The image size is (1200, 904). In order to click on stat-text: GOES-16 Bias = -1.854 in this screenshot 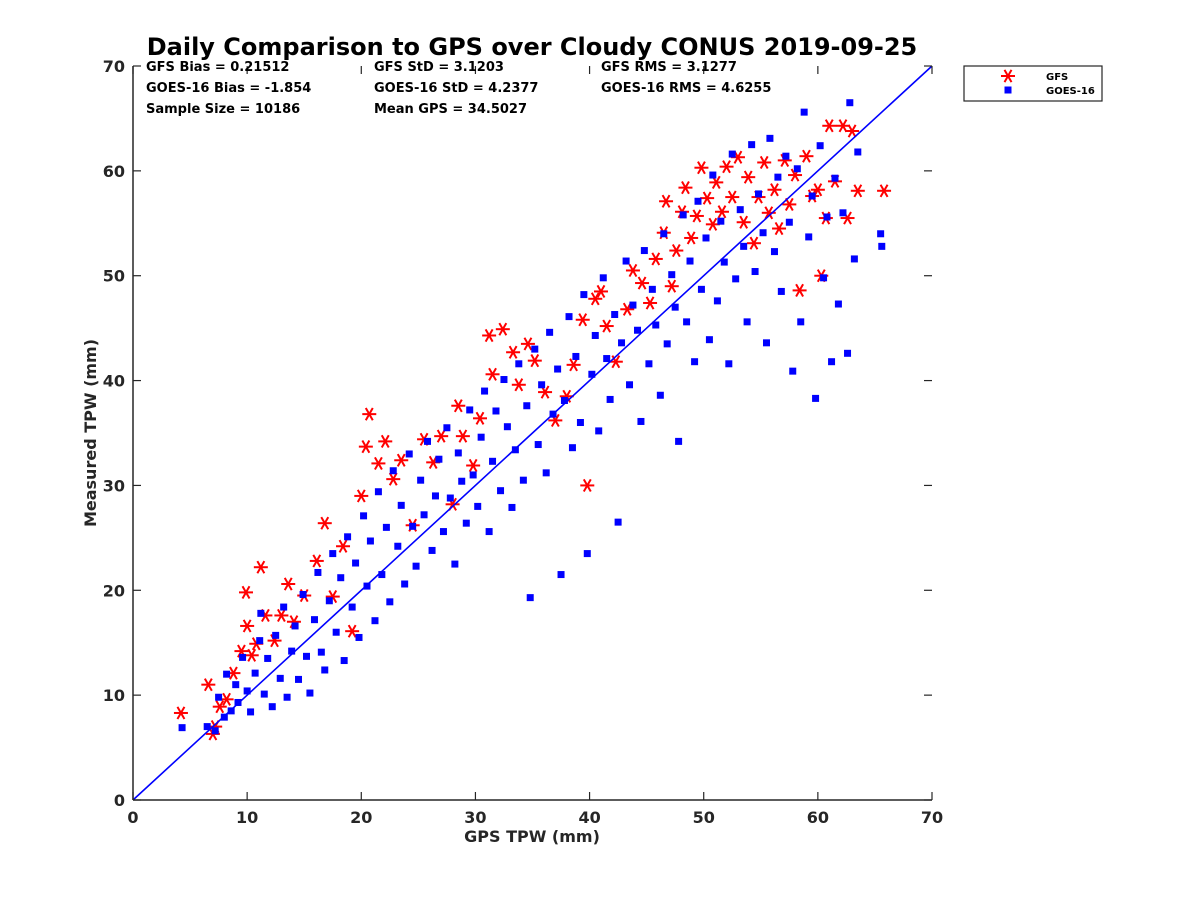, I will do `click(228, 88)`.